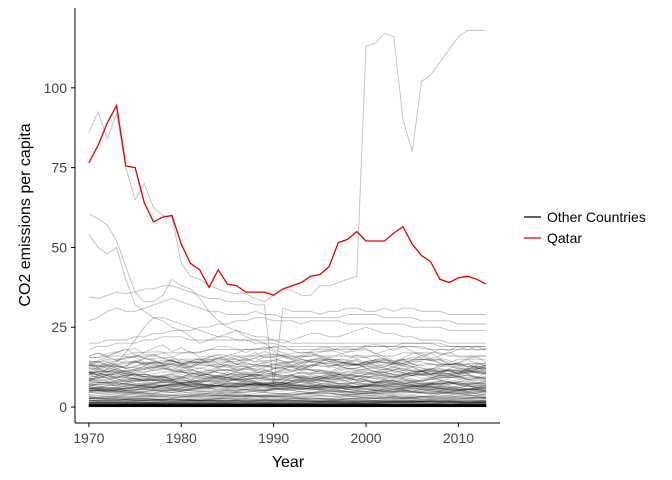 The height and width of the screenshot is (480, 672). I want to click on y-tick-label: 50, so click(59, 247).